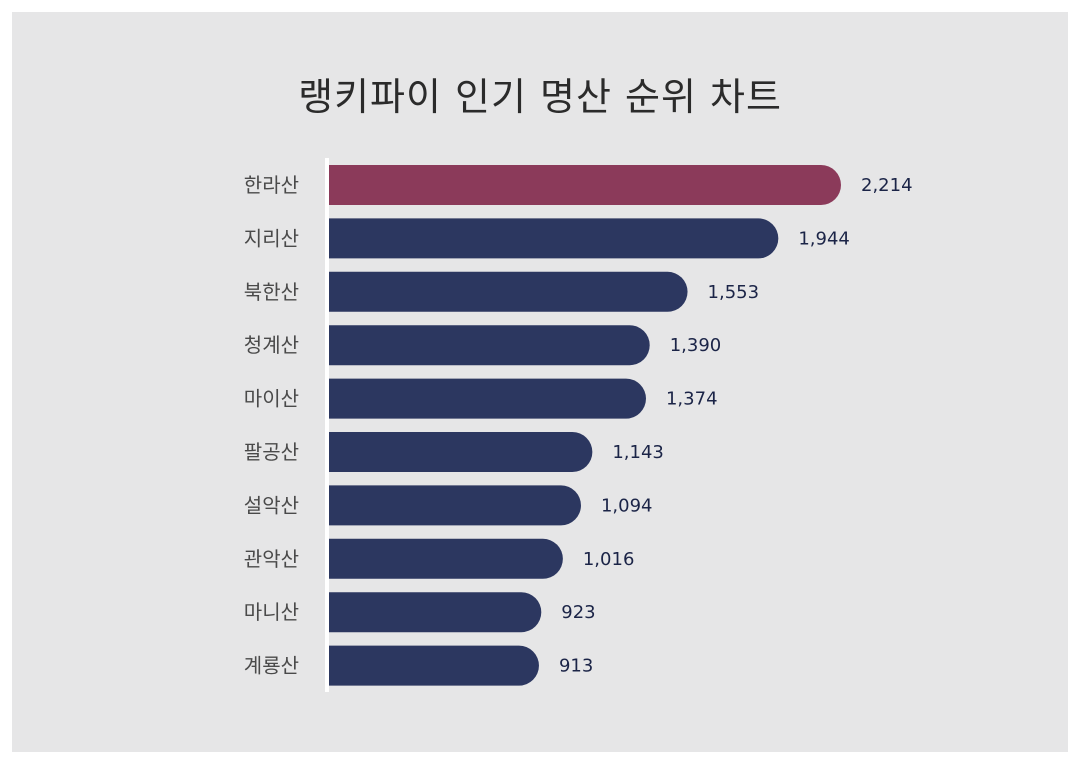 The height and width of the screenshot is (764, 1080). Describe the element at coordinates (271, 345) in the screenshot. I see `category-label-4: 청계산` at that location.